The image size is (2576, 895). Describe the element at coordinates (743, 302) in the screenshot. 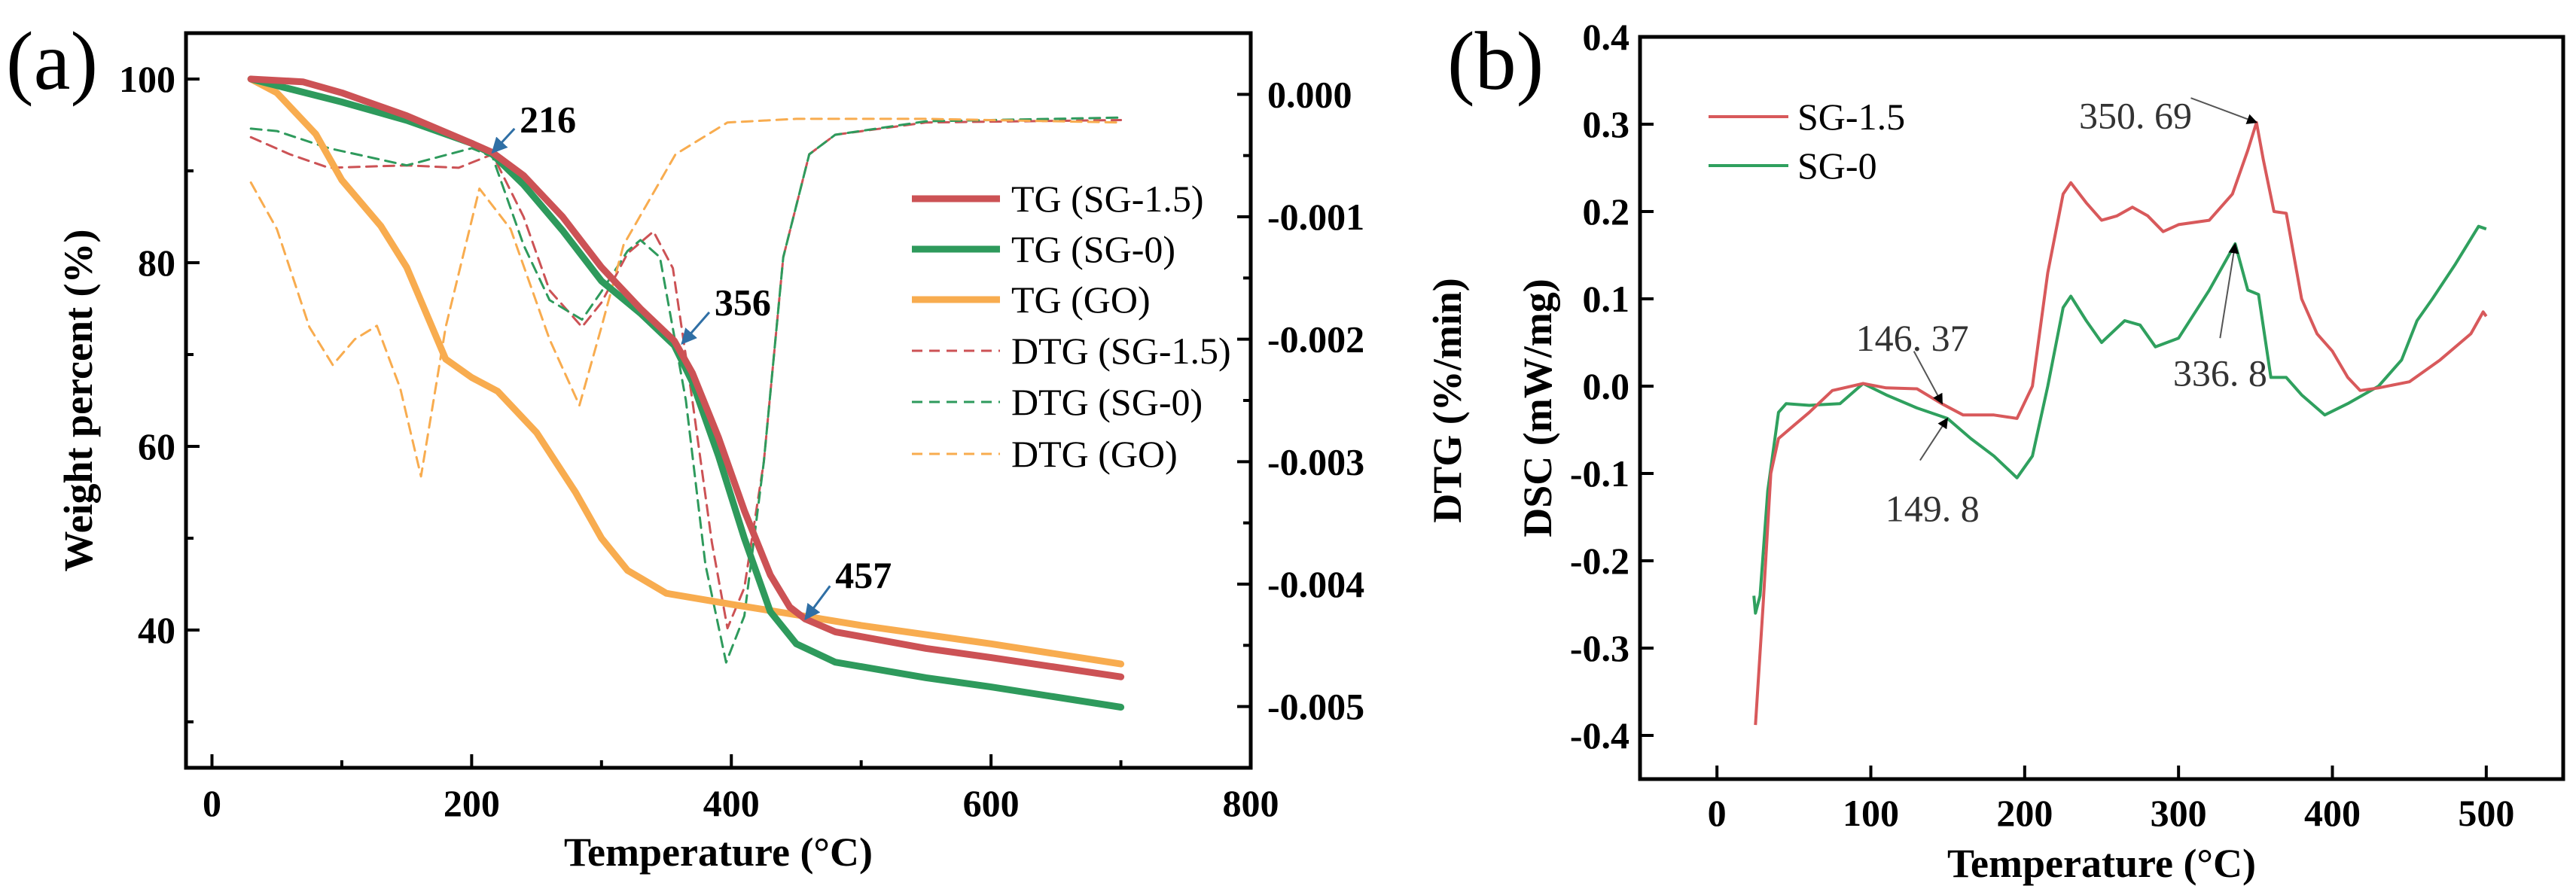

I see `annotation-label: 356` at that location.